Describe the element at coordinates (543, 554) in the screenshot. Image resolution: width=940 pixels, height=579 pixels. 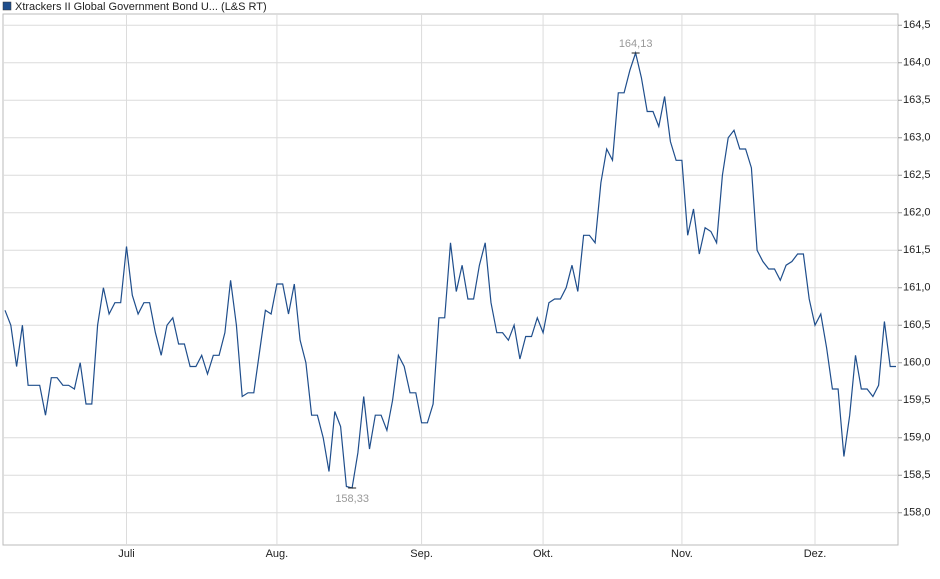
I see `x-tick-label: Okt.` at that location.